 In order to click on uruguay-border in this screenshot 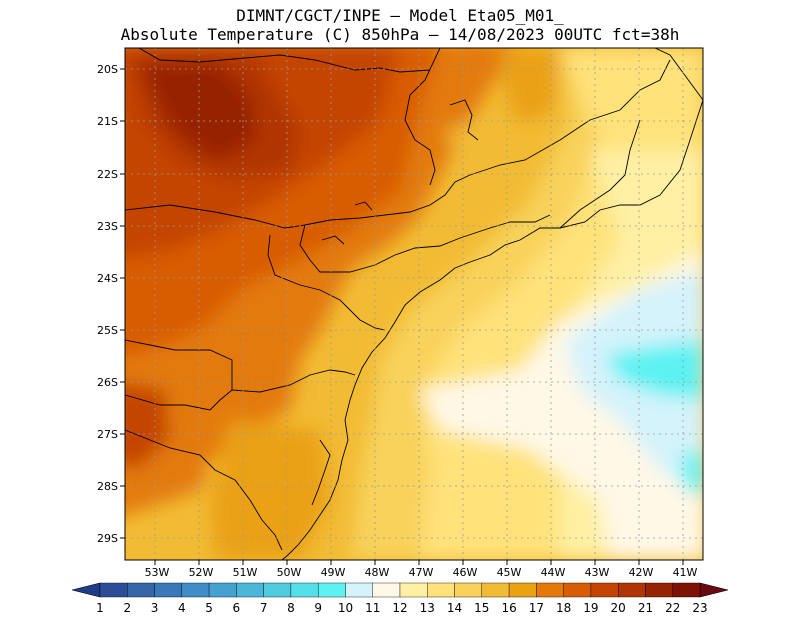, I will do `click(204, 490)`.